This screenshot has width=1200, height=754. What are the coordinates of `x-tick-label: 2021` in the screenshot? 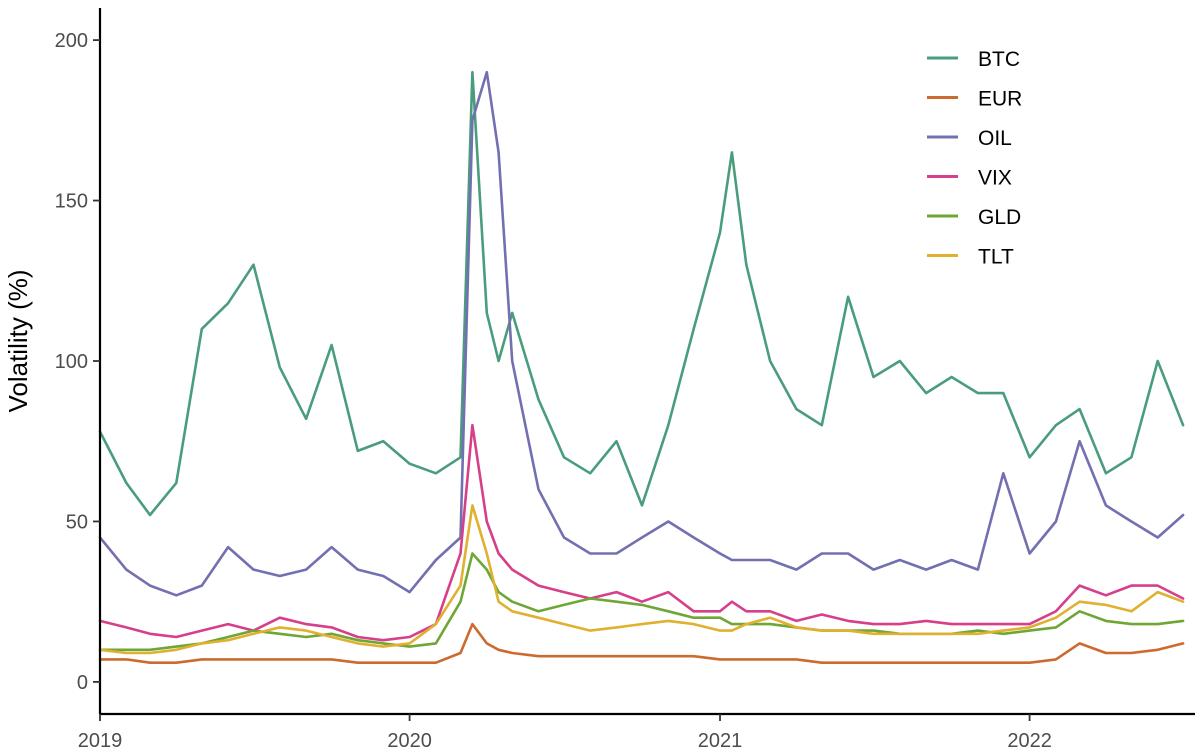 It's located at (720, 741).